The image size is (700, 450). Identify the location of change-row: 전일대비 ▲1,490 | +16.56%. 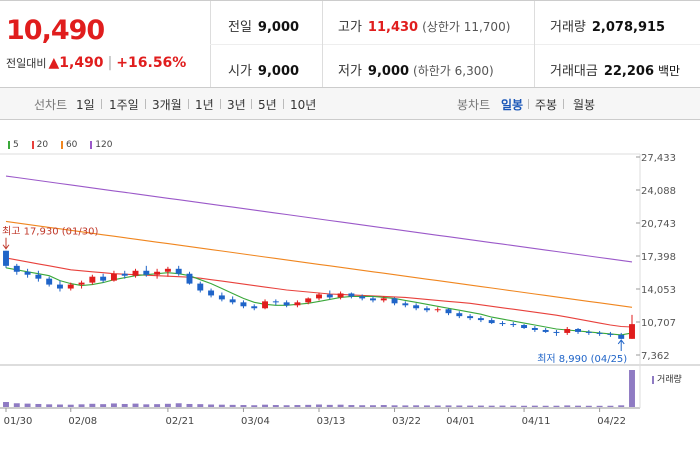
(96, 63).